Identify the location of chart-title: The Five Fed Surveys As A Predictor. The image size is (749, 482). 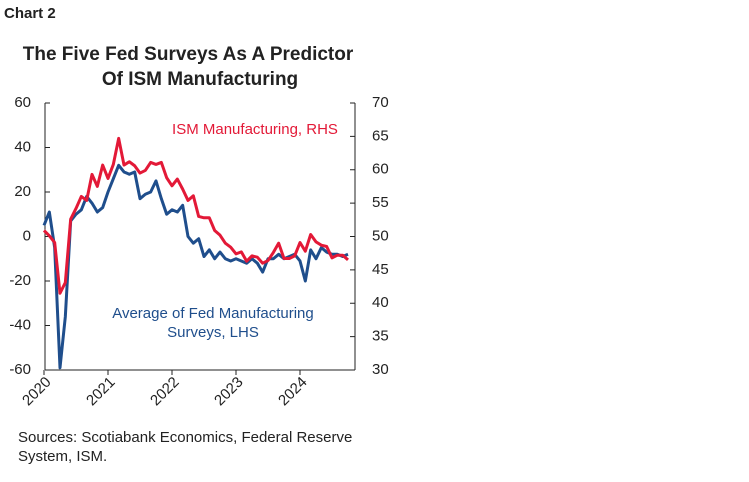
(188, 54).